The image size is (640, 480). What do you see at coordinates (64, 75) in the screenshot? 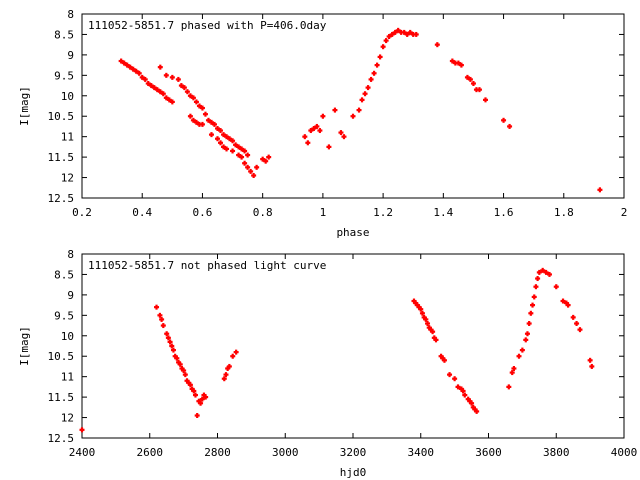
I see `chart1-ytick-label: 9.5` at bounding box center [64, 75].